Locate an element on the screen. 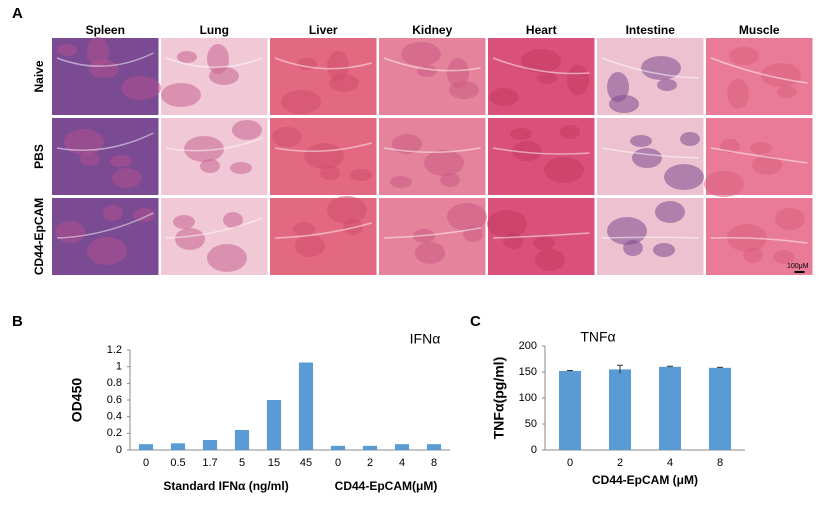 This screenshot has width=825, height=508. chart-title: IFNα is located at coordinates (425, 339).